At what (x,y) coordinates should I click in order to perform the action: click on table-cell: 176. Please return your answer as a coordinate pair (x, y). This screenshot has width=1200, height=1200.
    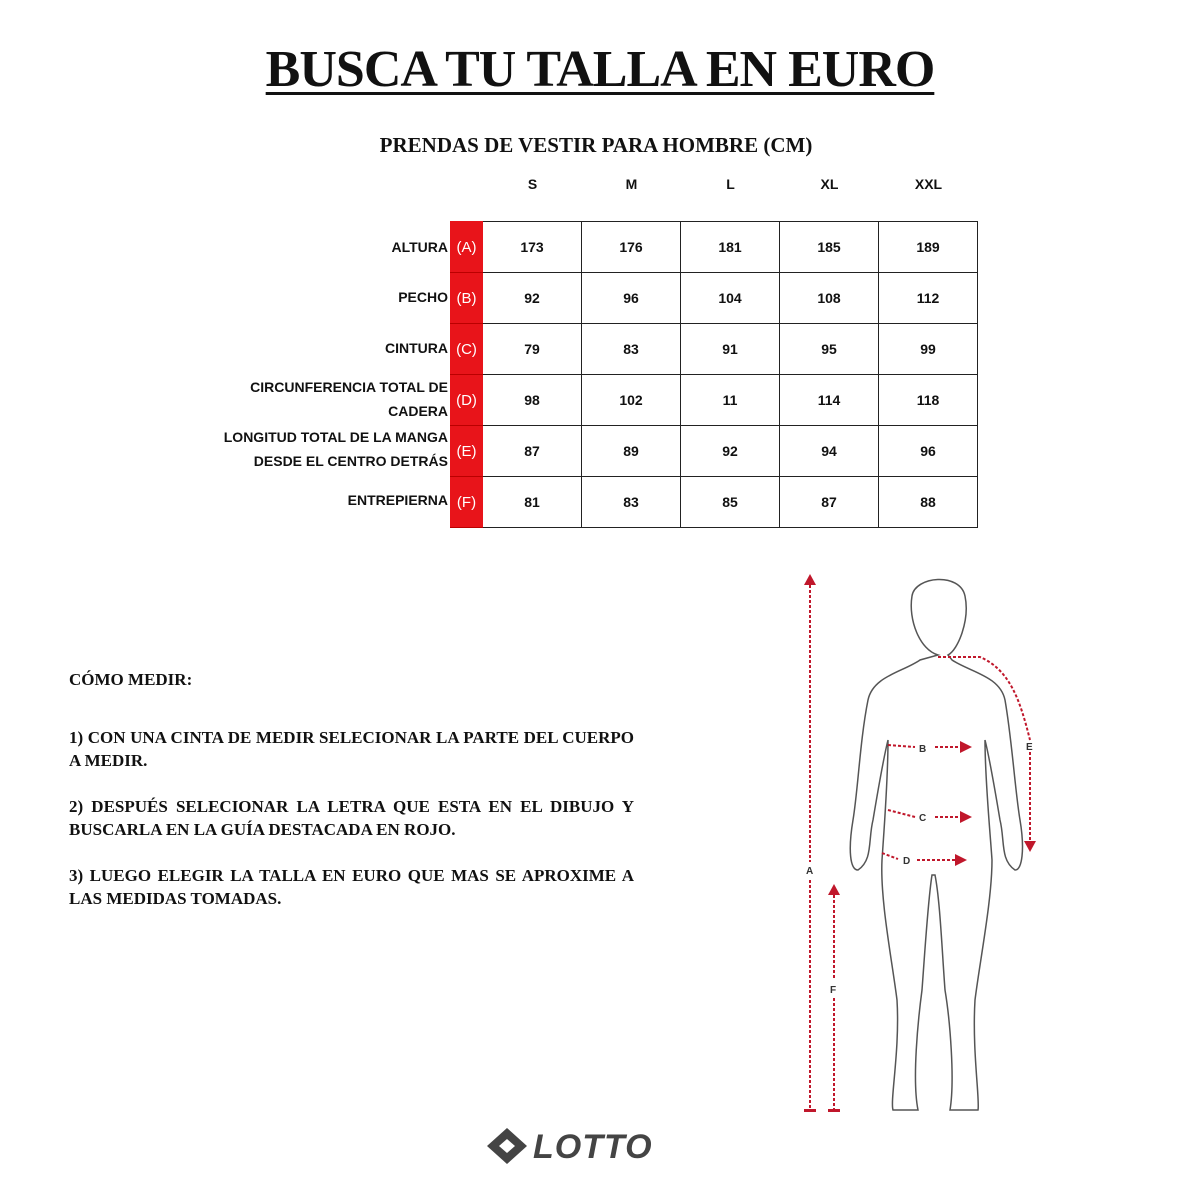
    Looking at the image, I should click on (631, 247).